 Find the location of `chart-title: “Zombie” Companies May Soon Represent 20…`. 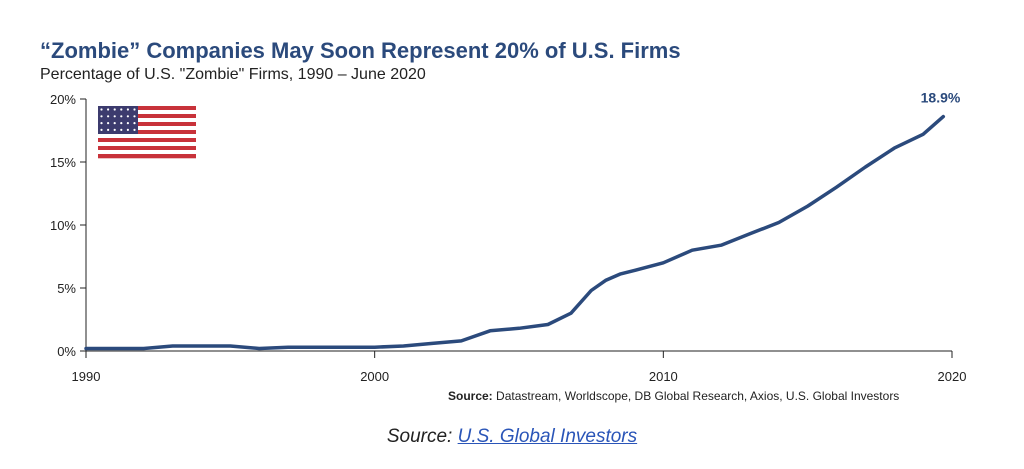

chart-title: “Zombie” Companies May Soon Represent 20… is located at coordinates (360, 50).